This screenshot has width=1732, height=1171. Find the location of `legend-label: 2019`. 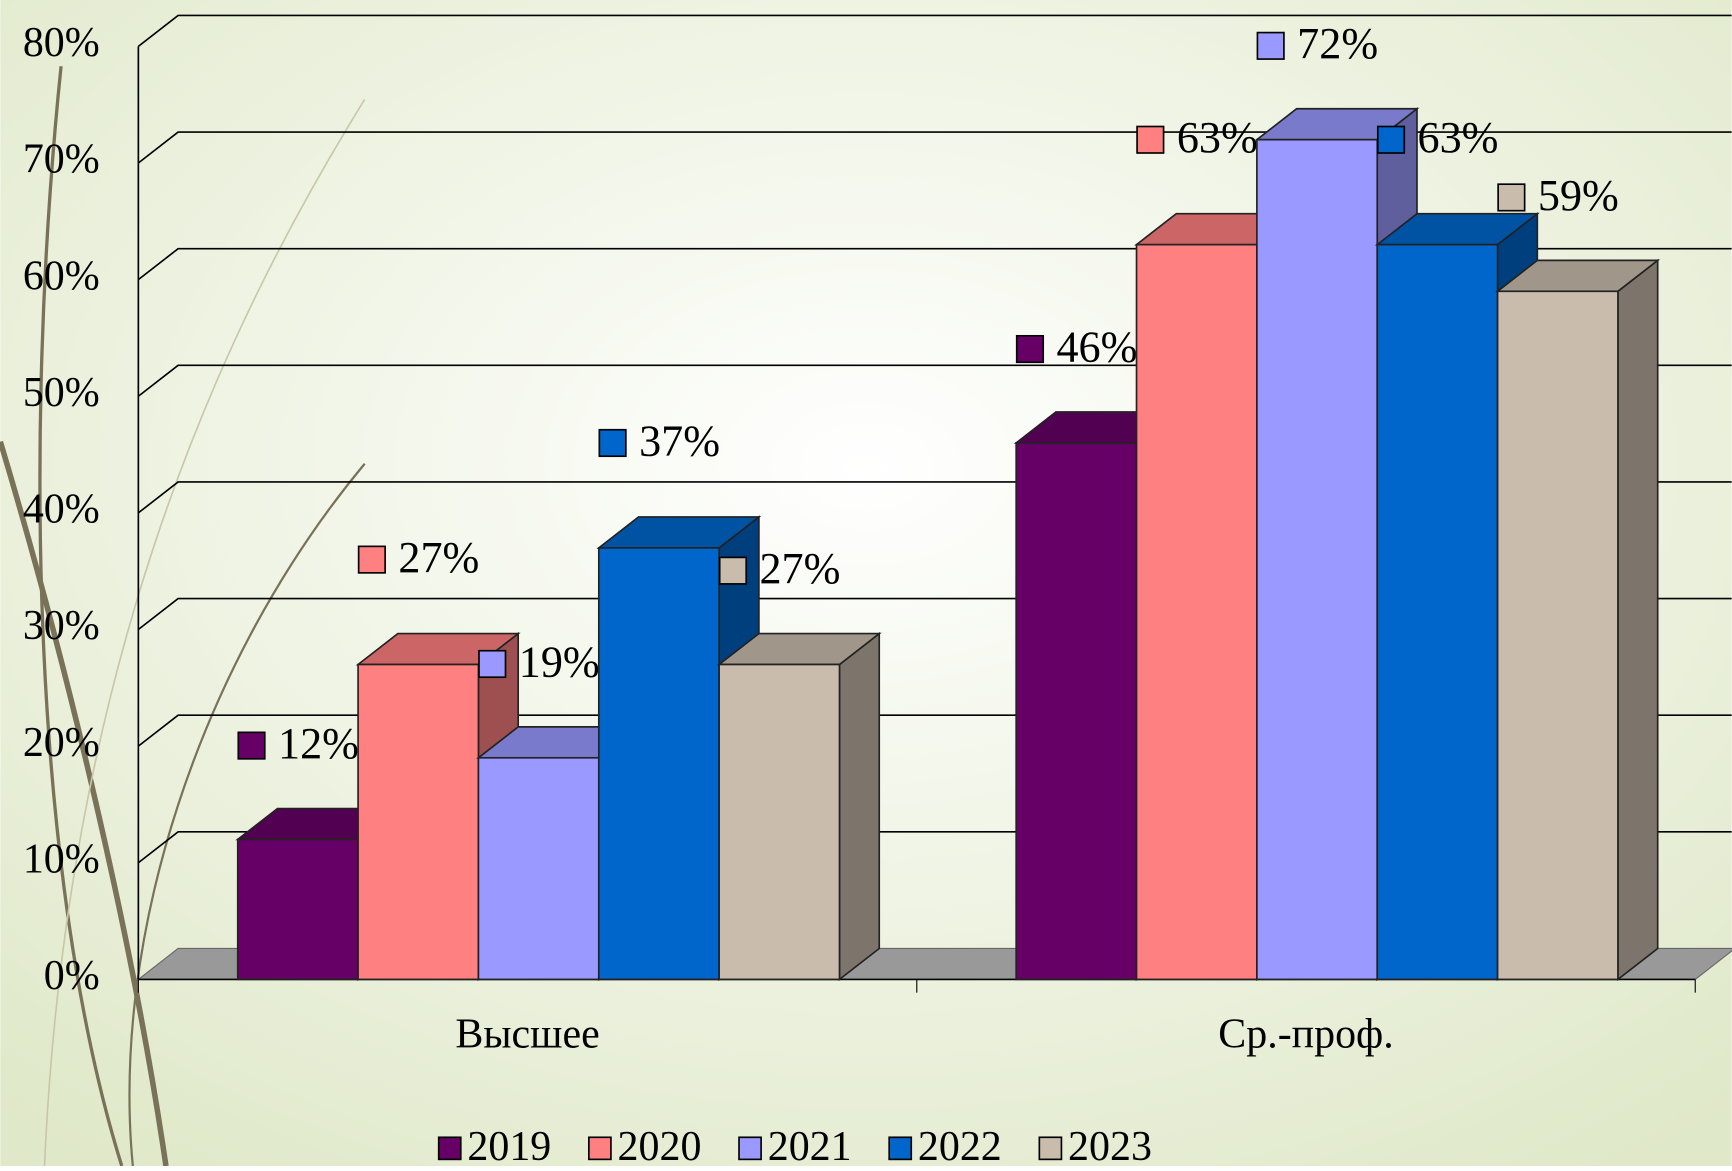

legend-label: 2019 is located at coordinates (509, 1145).